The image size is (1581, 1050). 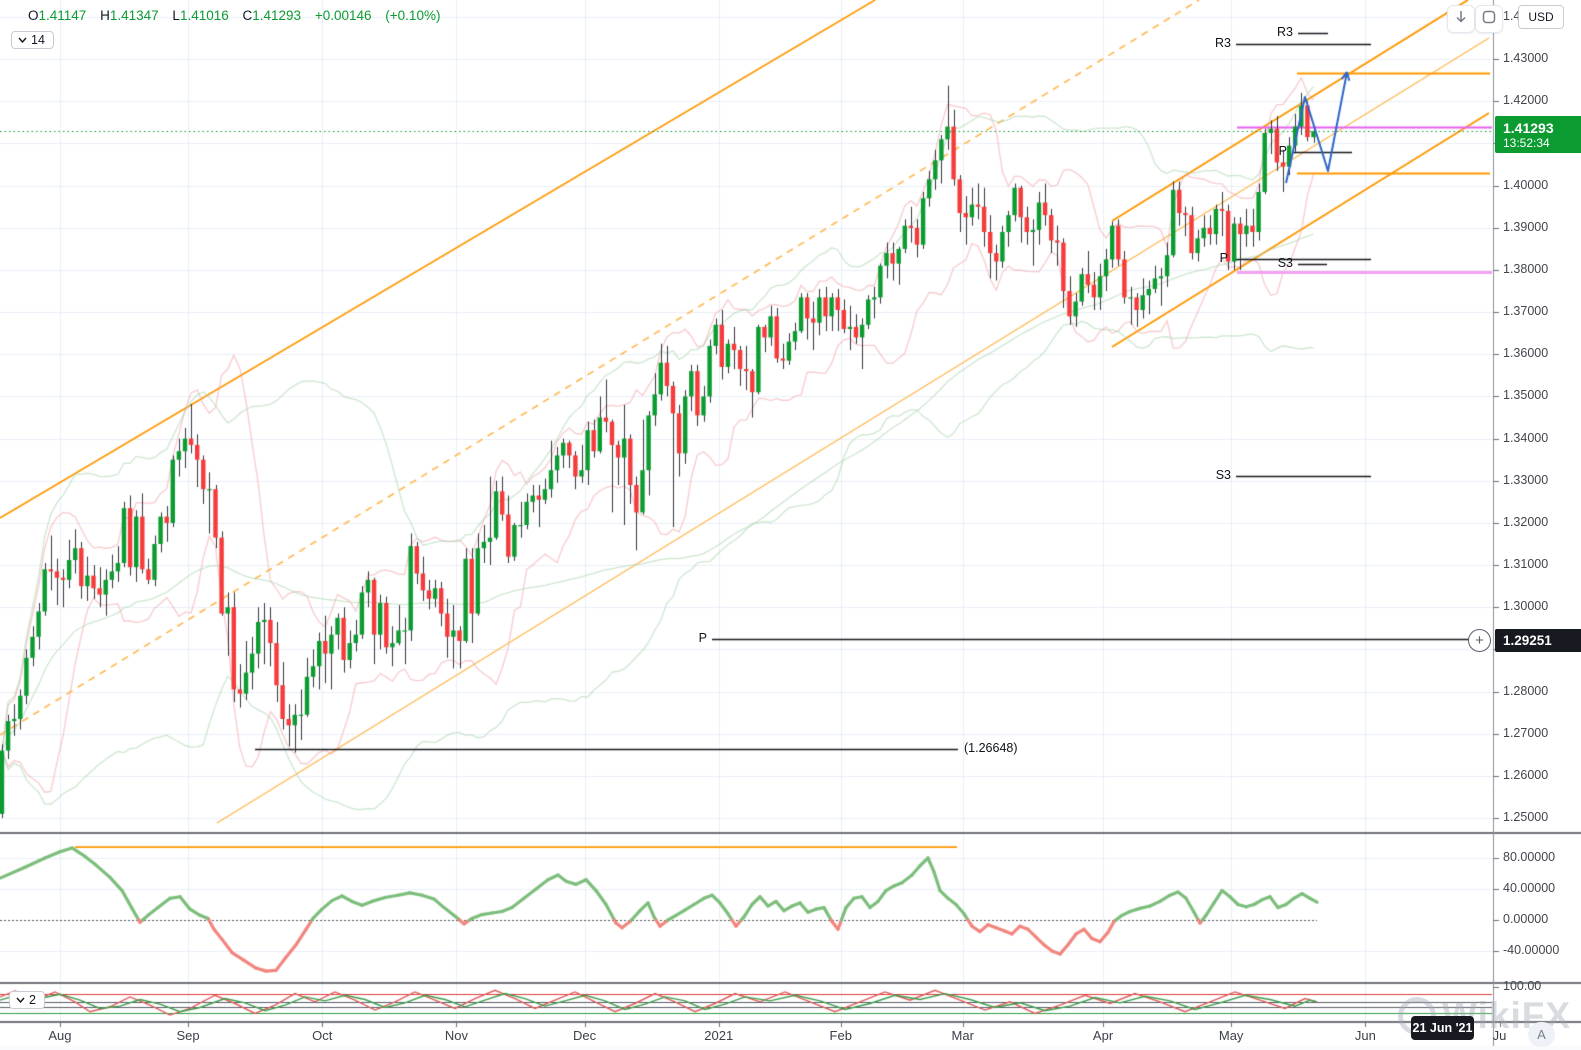 I want to click on main-indicator-pill-label: 14, so click(x=38, y=40).